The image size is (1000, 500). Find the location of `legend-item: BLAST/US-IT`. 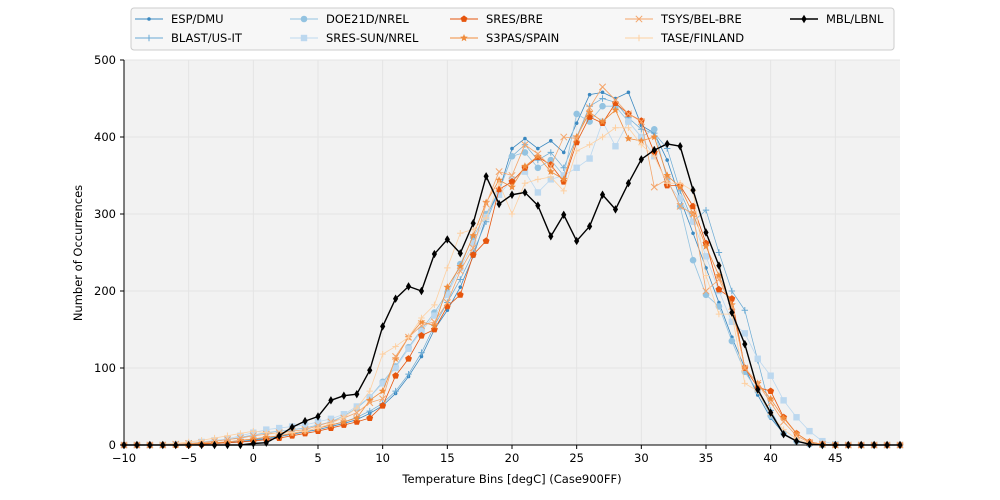

legend-item: BLAST/US-IT is located at coordinates (189, 38).